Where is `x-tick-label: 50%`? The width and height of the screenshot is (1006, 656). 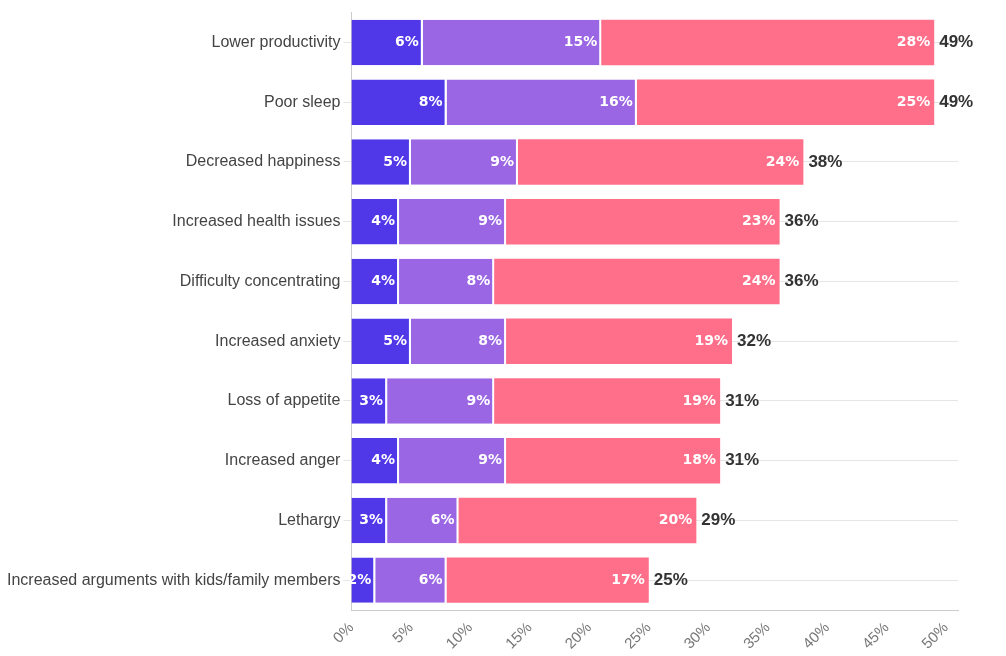
x-tick-label: 50% is located at coordinates (934, 635).